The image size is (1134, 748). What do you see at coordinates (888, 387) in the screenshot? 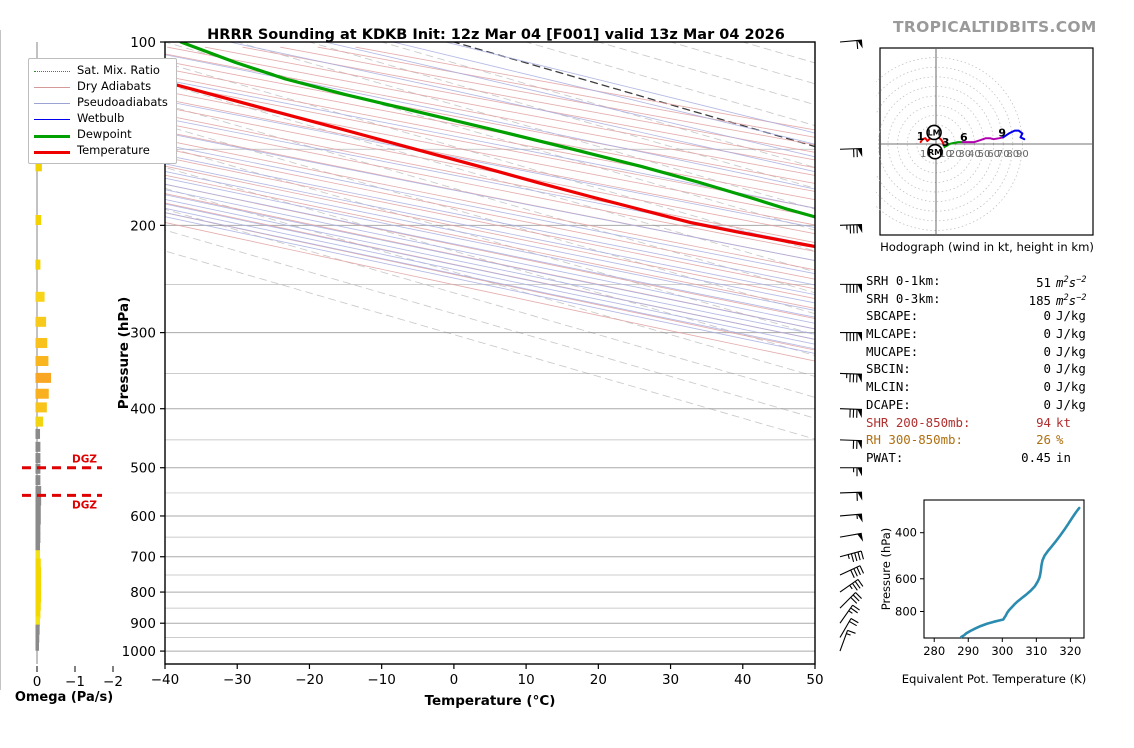
I see `param-key: MLCIN:` at bounding box center [888, 387].